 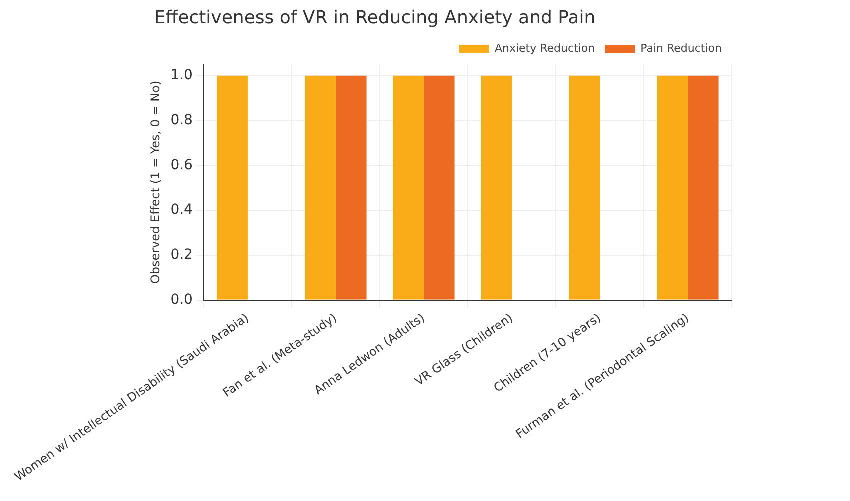 What do you see at coordinates (155, 182) in the screenshot?
I see `y-axis-title: Observed Effect (1 = Yes, 0 = No)` at bounding box center [155, 182].